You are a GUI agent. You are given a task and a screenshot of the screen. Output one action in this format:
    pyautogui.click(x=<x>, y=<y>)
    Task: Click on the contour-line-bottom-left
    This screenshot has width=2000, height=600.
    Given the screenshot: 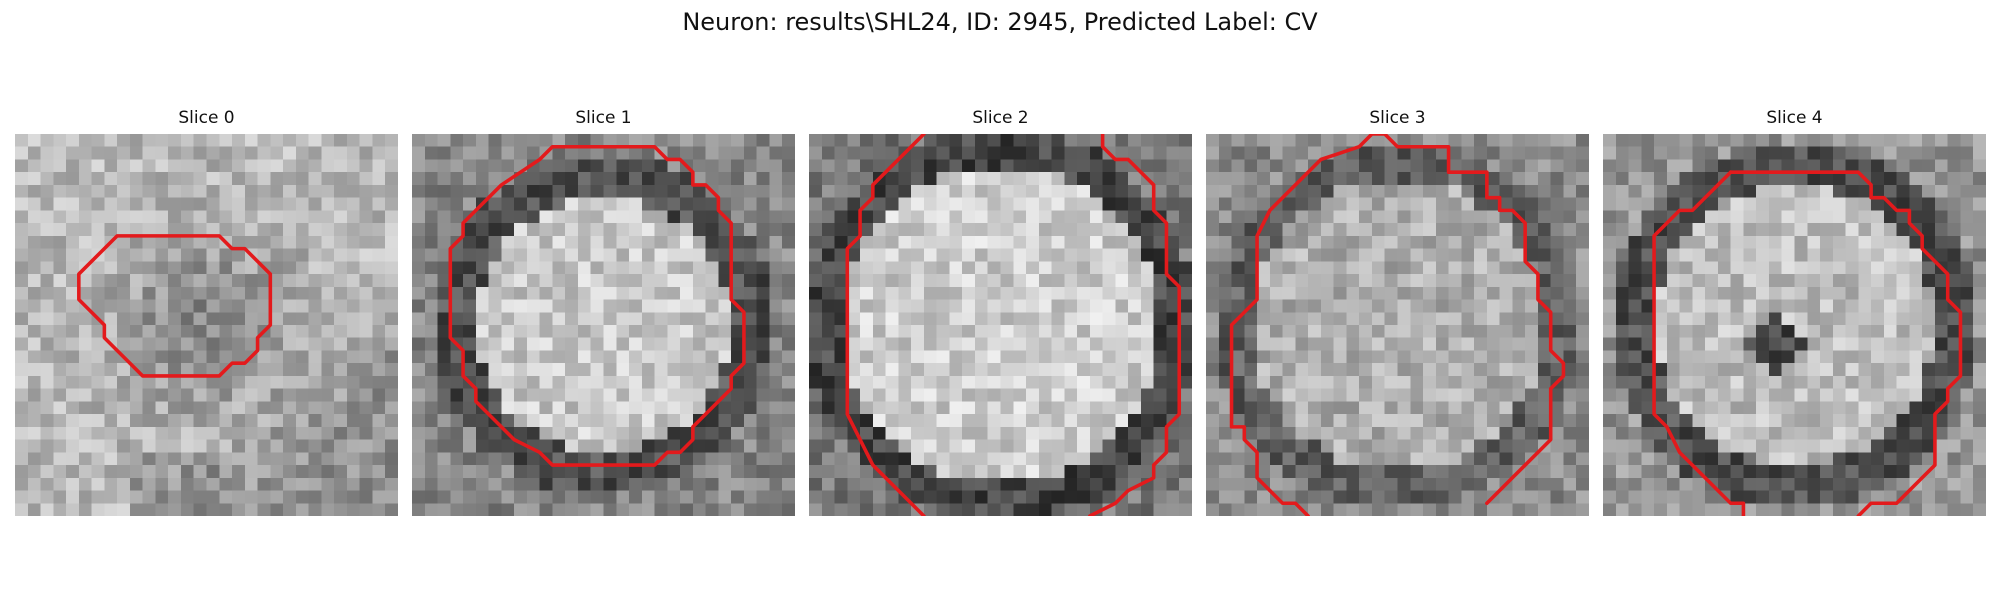 What is the action you would take?
    pyautogui.click(x=1289, y=502)
    